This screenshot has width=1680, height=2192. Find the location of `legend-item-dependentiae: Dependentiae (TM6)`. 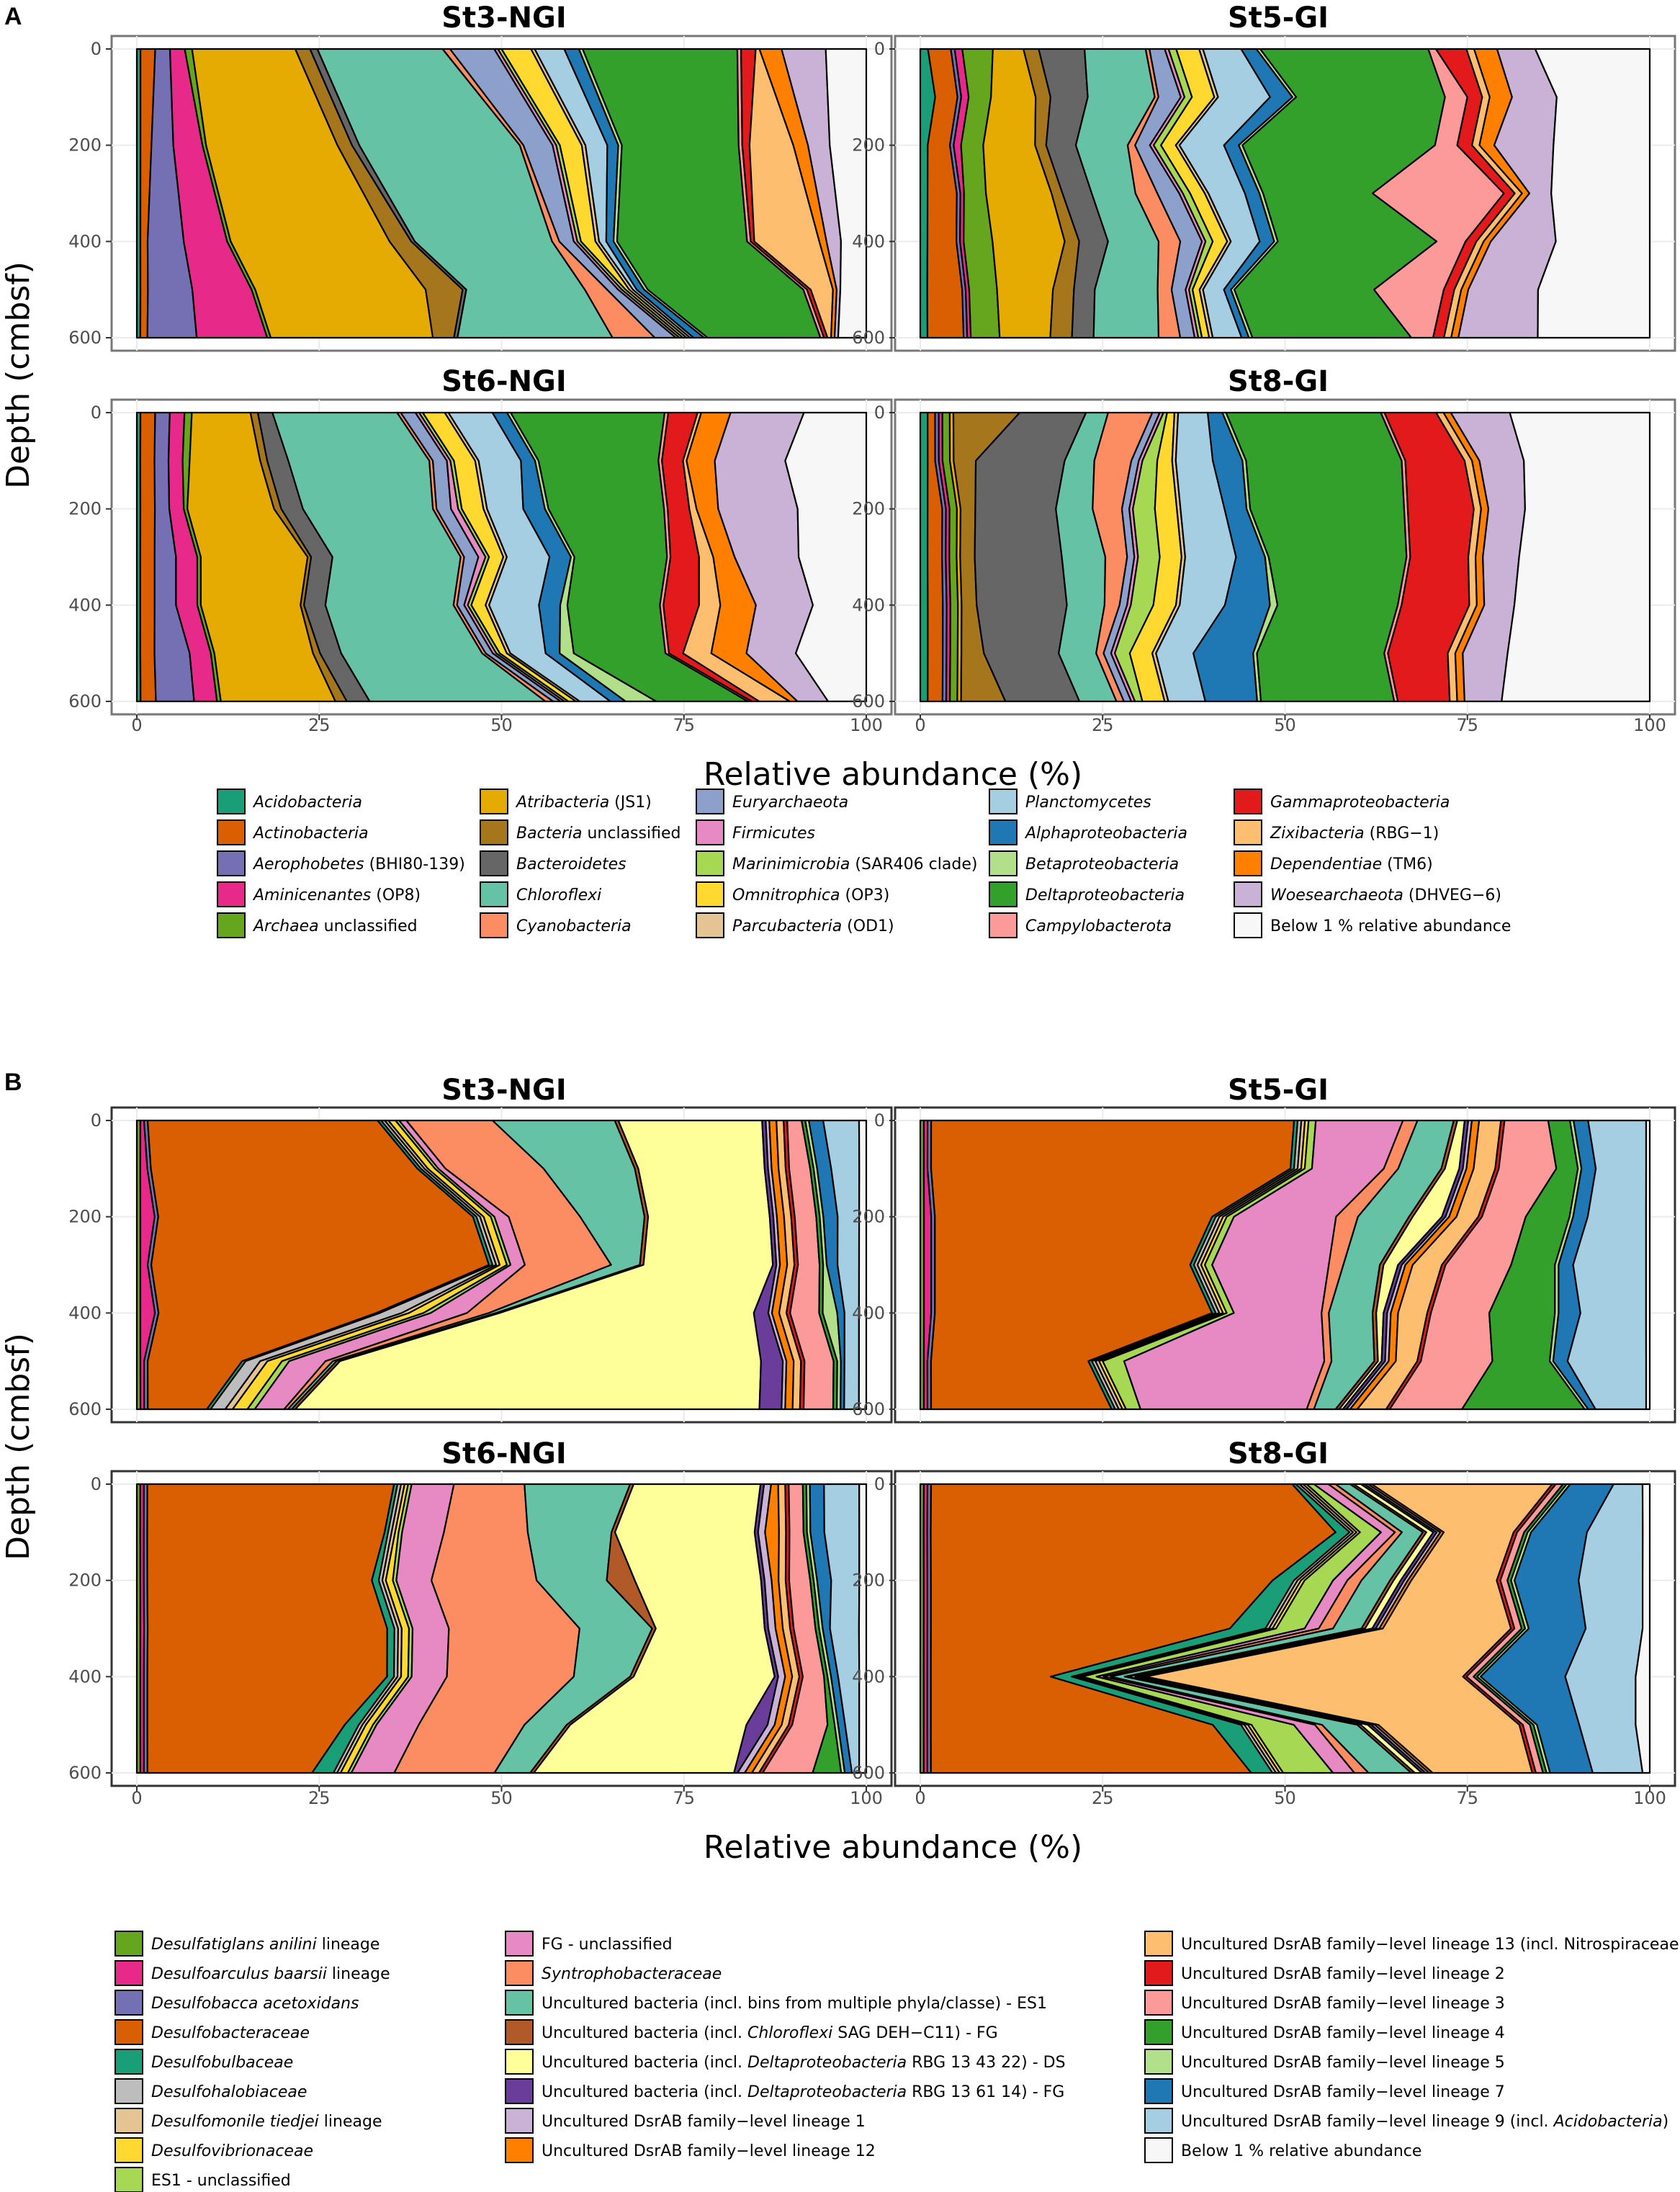

legend-item-dependentiae: Dependentiae (TM6) is located at coordinates (1333, 863).